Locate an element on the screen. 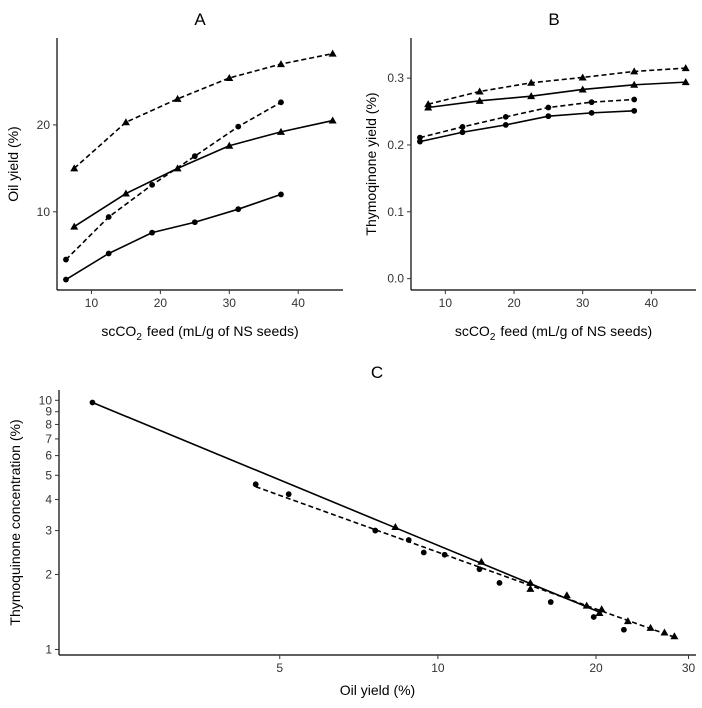 The width and height of the screenshot is (702, 708). x-tick-label: 5 is located at coordinates (279, 668).